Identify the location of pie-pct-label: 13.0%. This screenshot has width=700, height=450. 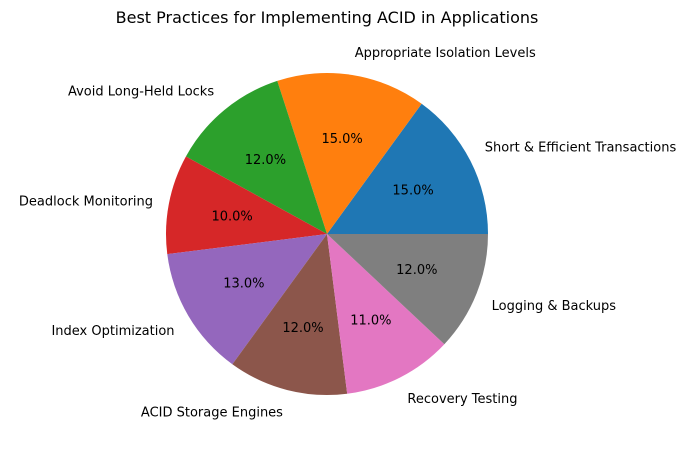
(243, 284).